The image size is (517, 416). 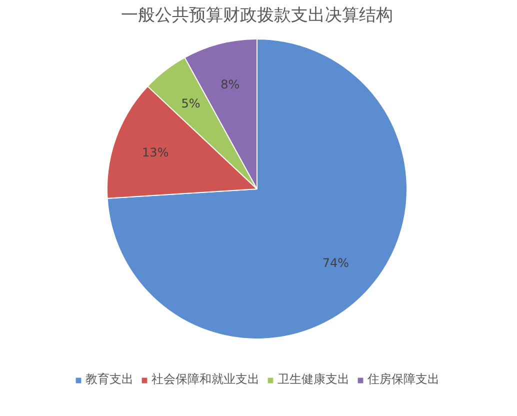 What do you see at coordinates (336, 263) in the screenshot?
I see `data-label: 74%` at bounding box center [336, 263].